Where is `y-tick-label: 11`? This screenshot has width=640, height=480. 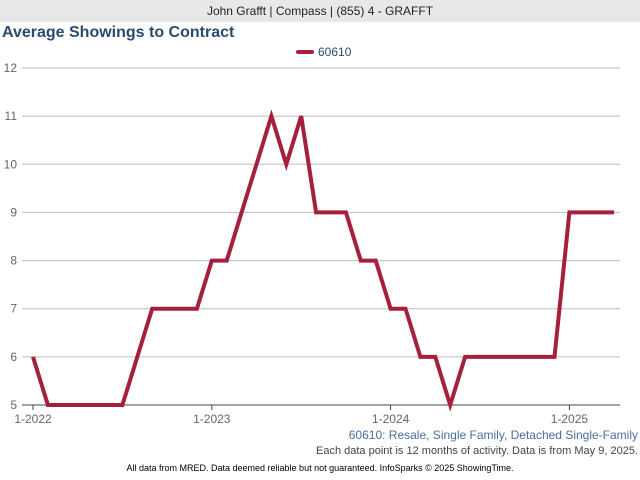 y-tick-label: 11 is located at coordinates (11, 116).